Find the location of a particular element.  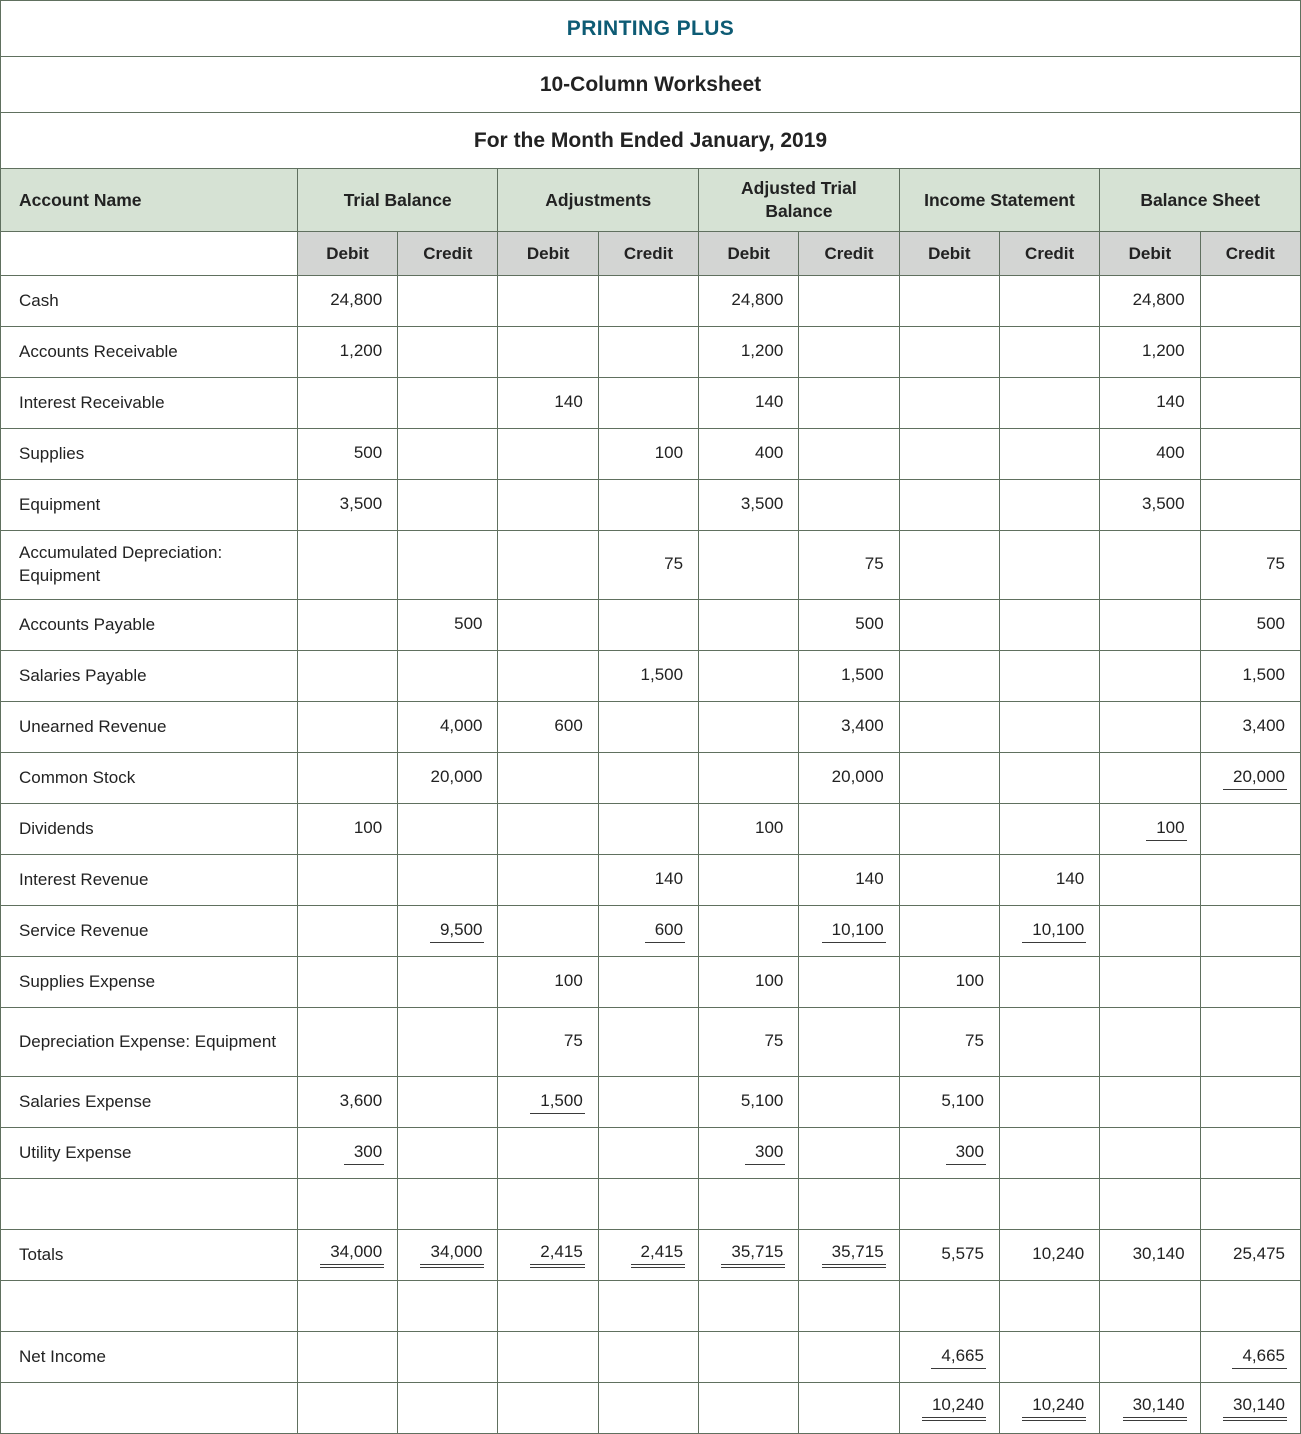

amount-cell: 24,800 is located at coordinates (347, 301).